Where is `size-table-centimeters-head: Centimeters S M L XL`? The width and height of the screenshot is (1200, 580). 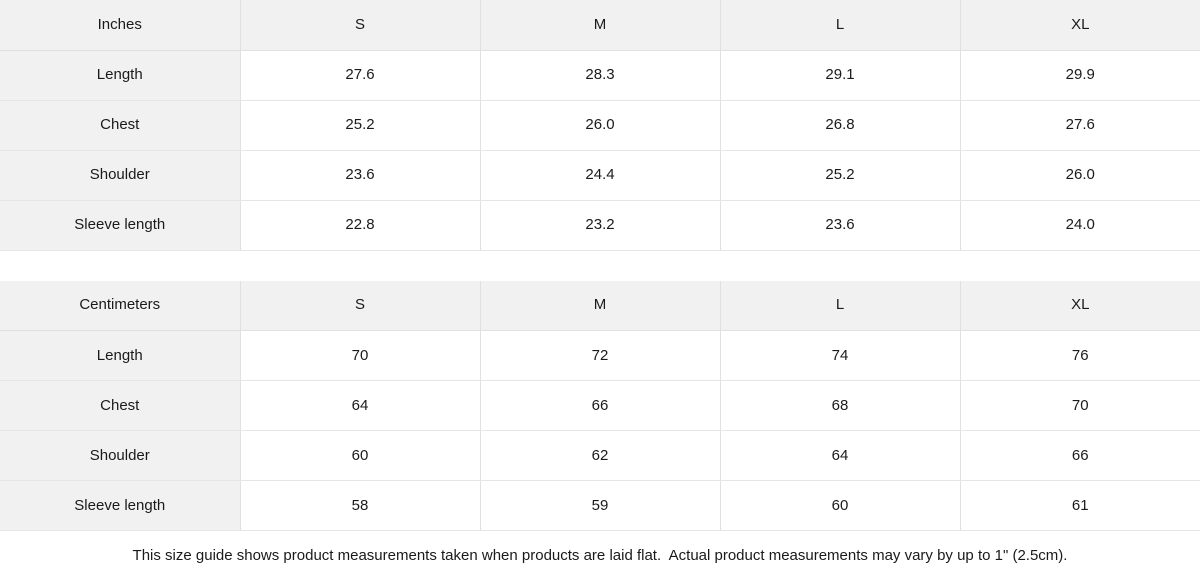
size-table-centimeters-head: Centimeters S M L XL is located at coordinates (600, 305).